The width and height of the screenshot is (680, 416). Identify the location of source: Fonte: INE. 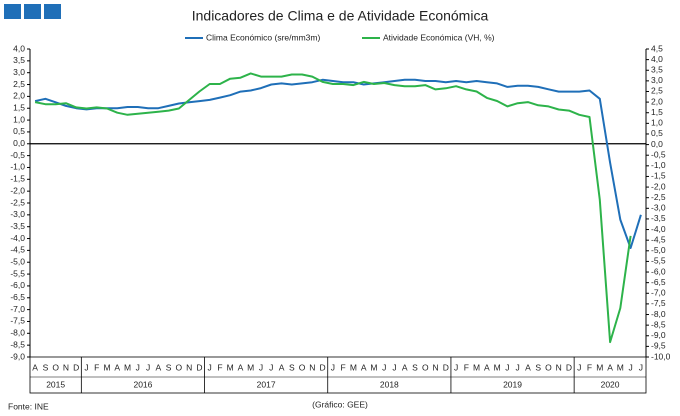
(28, 406).